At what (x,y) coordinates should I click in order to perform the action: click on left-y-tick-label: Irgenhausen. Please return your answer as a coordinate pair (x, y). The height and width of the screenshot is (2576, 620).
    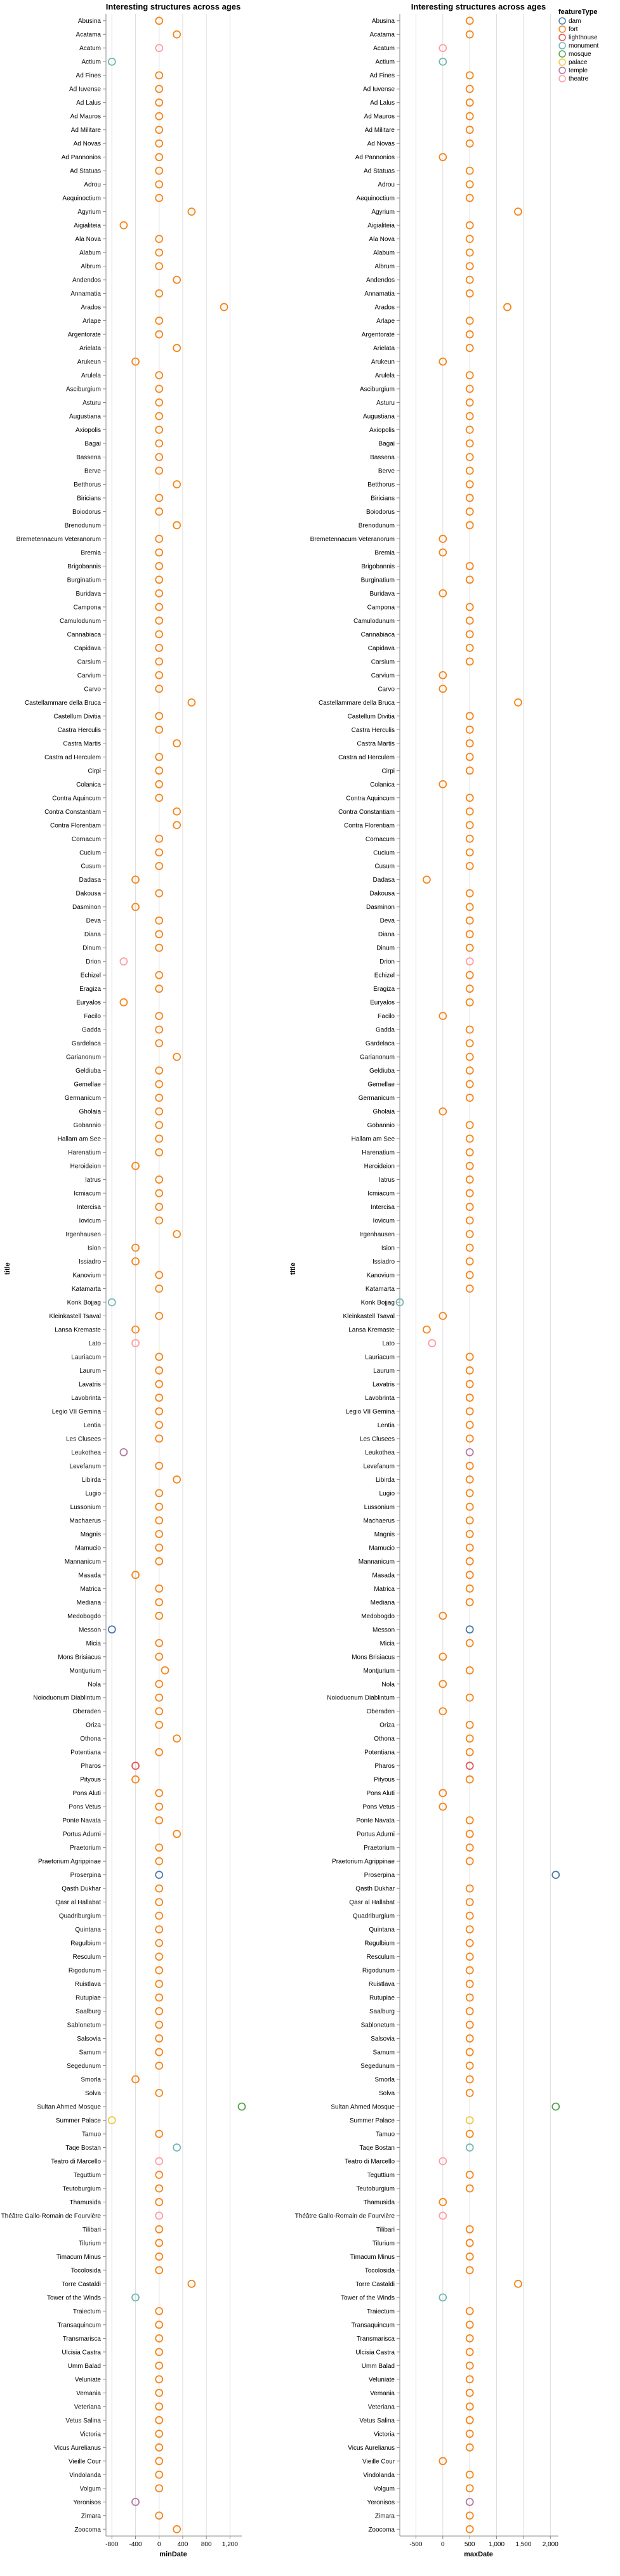
    Looking at the image, I should click on (83, 1234).